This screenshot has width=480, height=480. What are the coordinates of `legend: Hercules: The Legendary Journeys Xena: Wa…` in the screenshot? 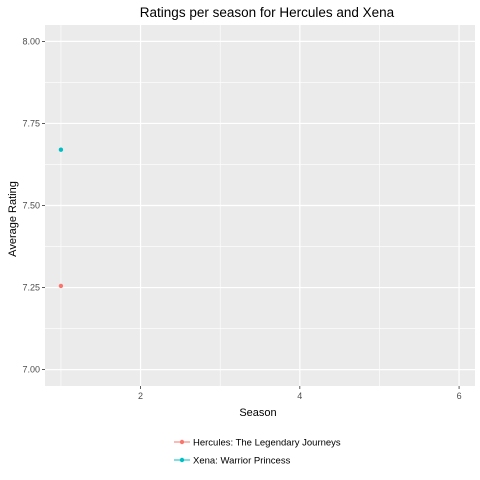 It's located at (257, 452).